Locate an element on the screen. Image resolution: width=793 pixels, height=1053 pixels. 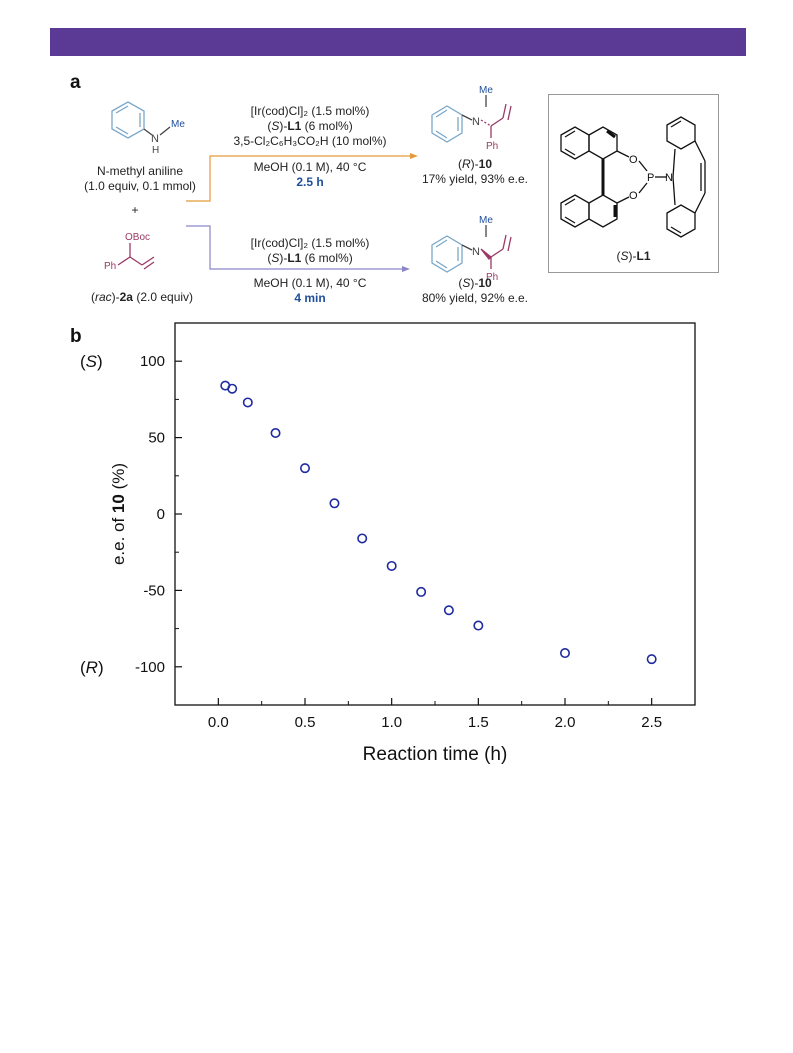
y-axis-label-compound: 10 is located at coordinates (118, 503).